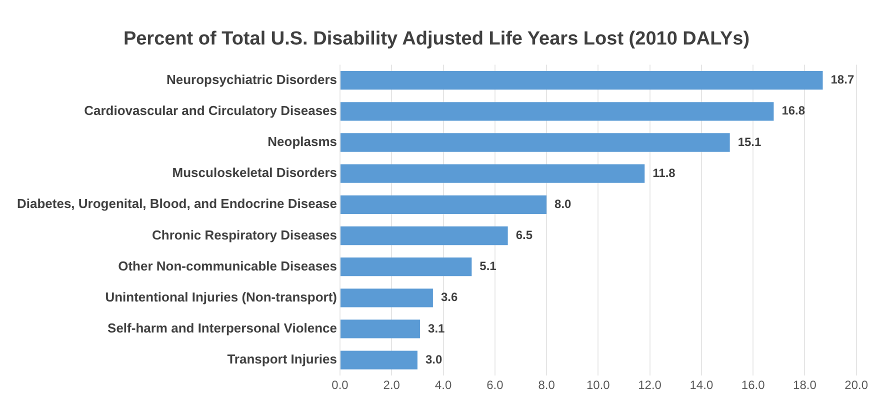 This screenshot has height=408, width=879. Describe the element at coordinates (563, 203) in the screenshot. I see `data-label: 8.0` at that location.